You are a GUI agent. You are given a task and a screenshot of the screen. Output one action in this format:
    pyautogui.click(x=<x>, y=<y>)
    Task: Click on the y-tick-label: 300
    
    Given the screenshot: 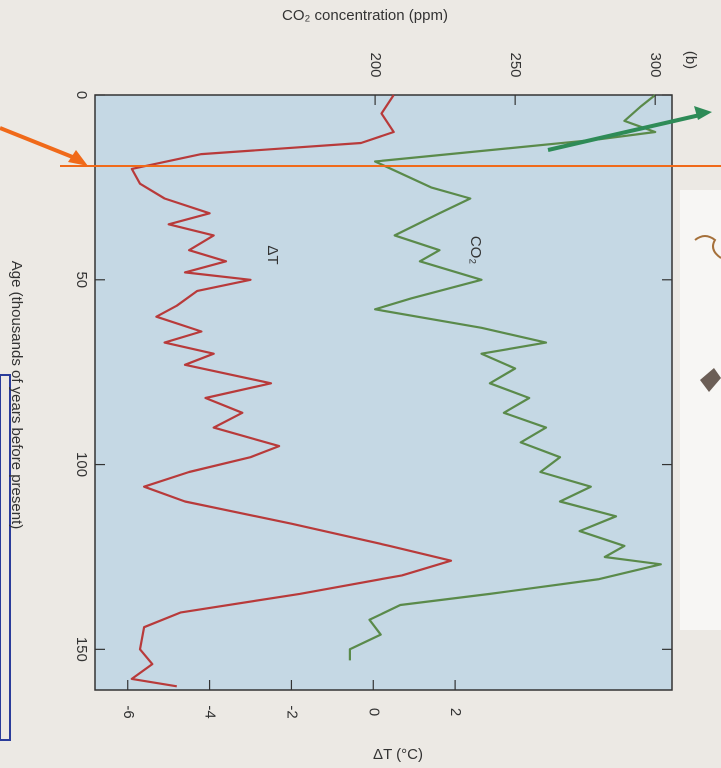 What is the action you would take?
    pyautogui.click(x=655, y=64)
    